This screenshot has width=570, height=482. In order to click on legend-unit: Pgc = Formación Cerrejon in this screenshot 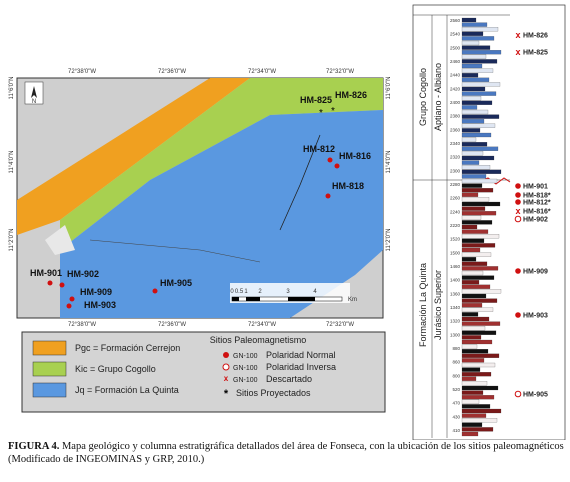, I will do `click(127, 348)`.